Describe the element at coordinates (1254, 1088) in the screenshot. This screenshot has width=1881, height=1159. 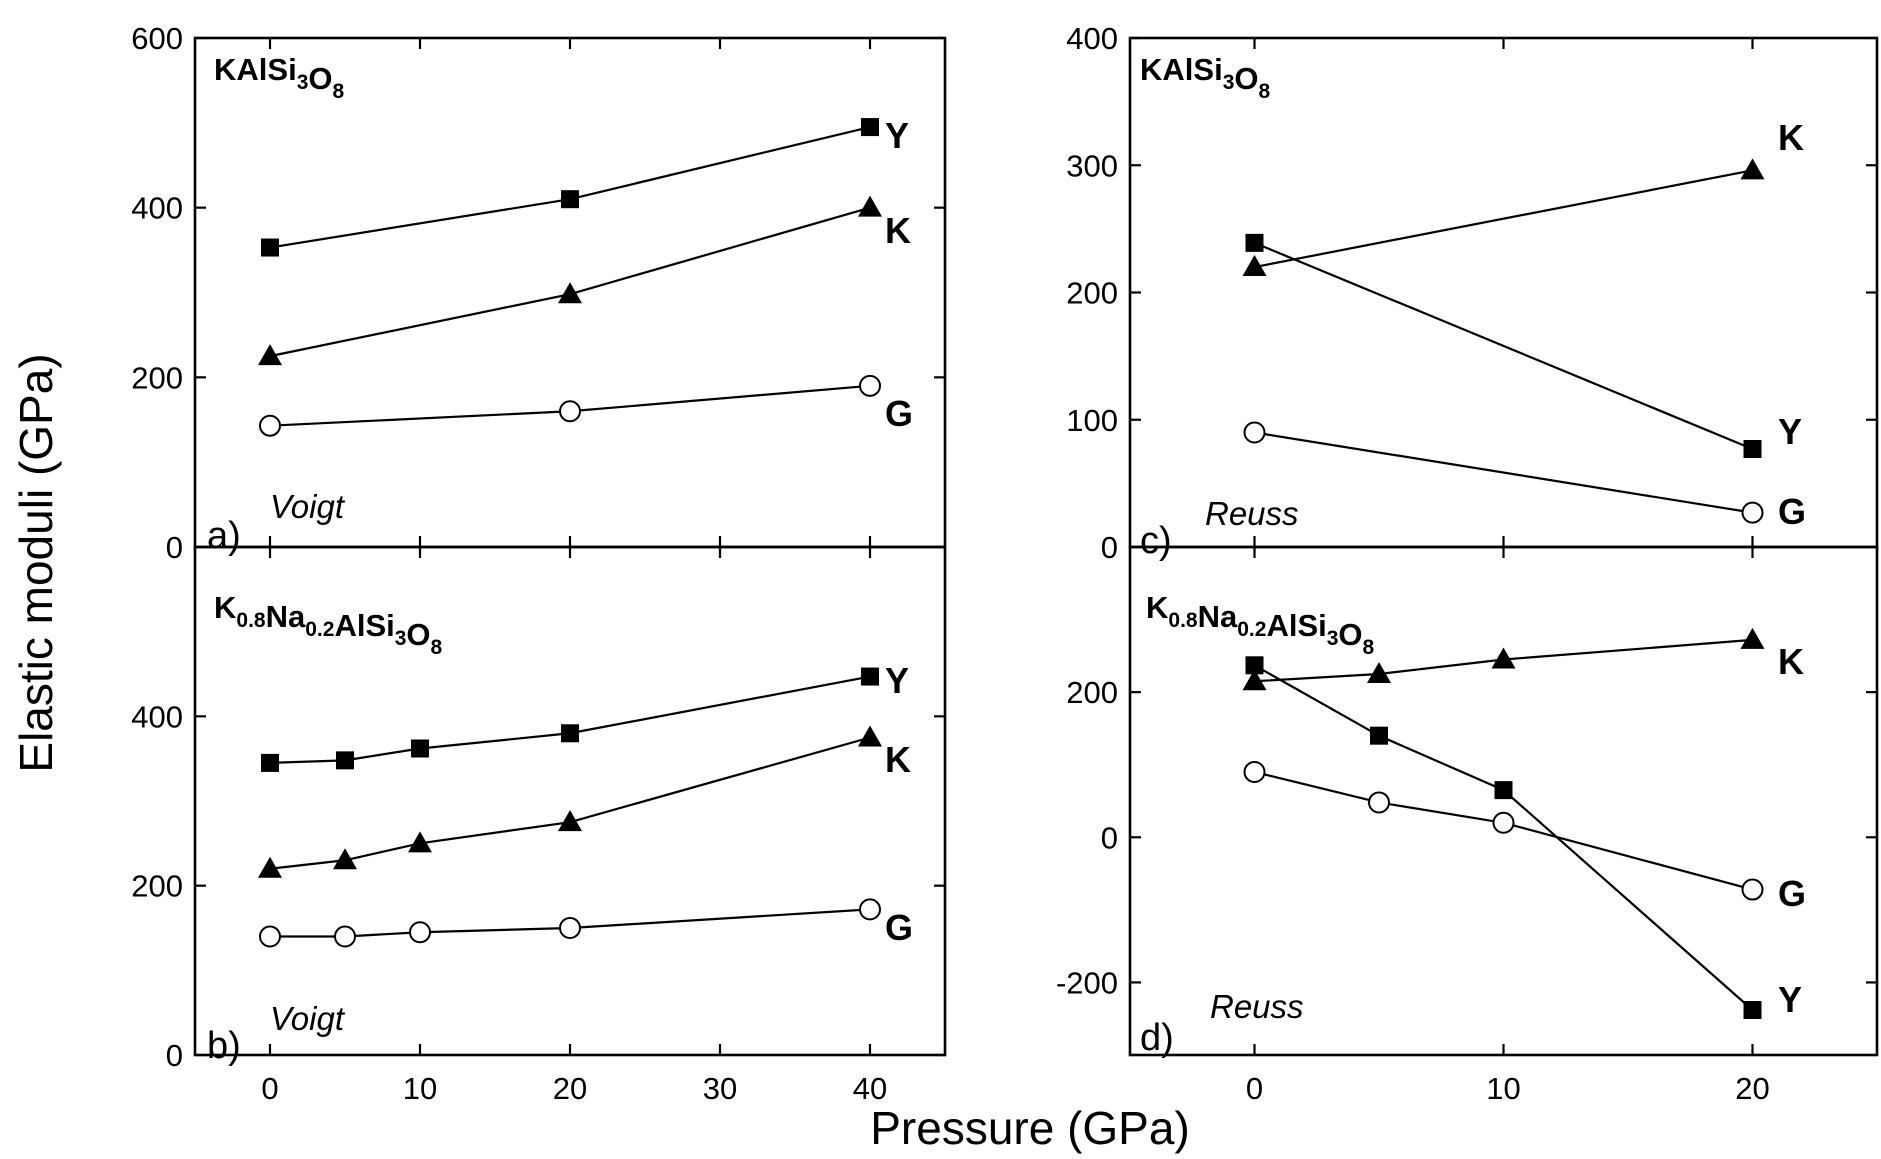
I see `x-tick-label: 0` at that location.